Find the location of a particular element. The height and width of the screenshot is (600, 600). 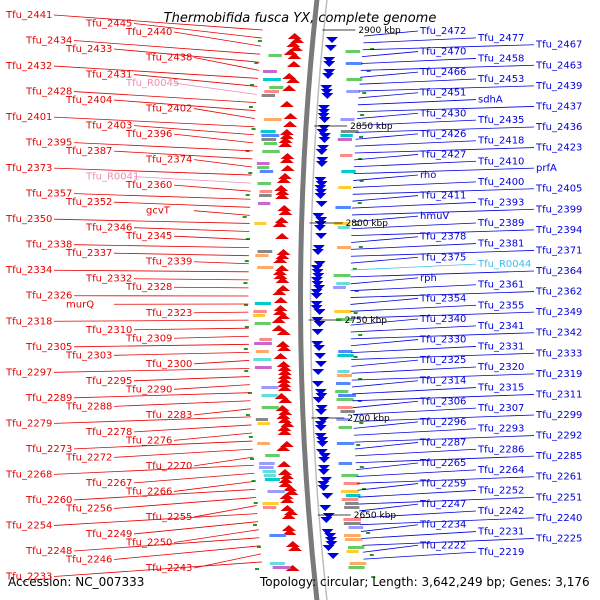

gene-label-left: Tfu_2441 is located at coordinates (28, 15).